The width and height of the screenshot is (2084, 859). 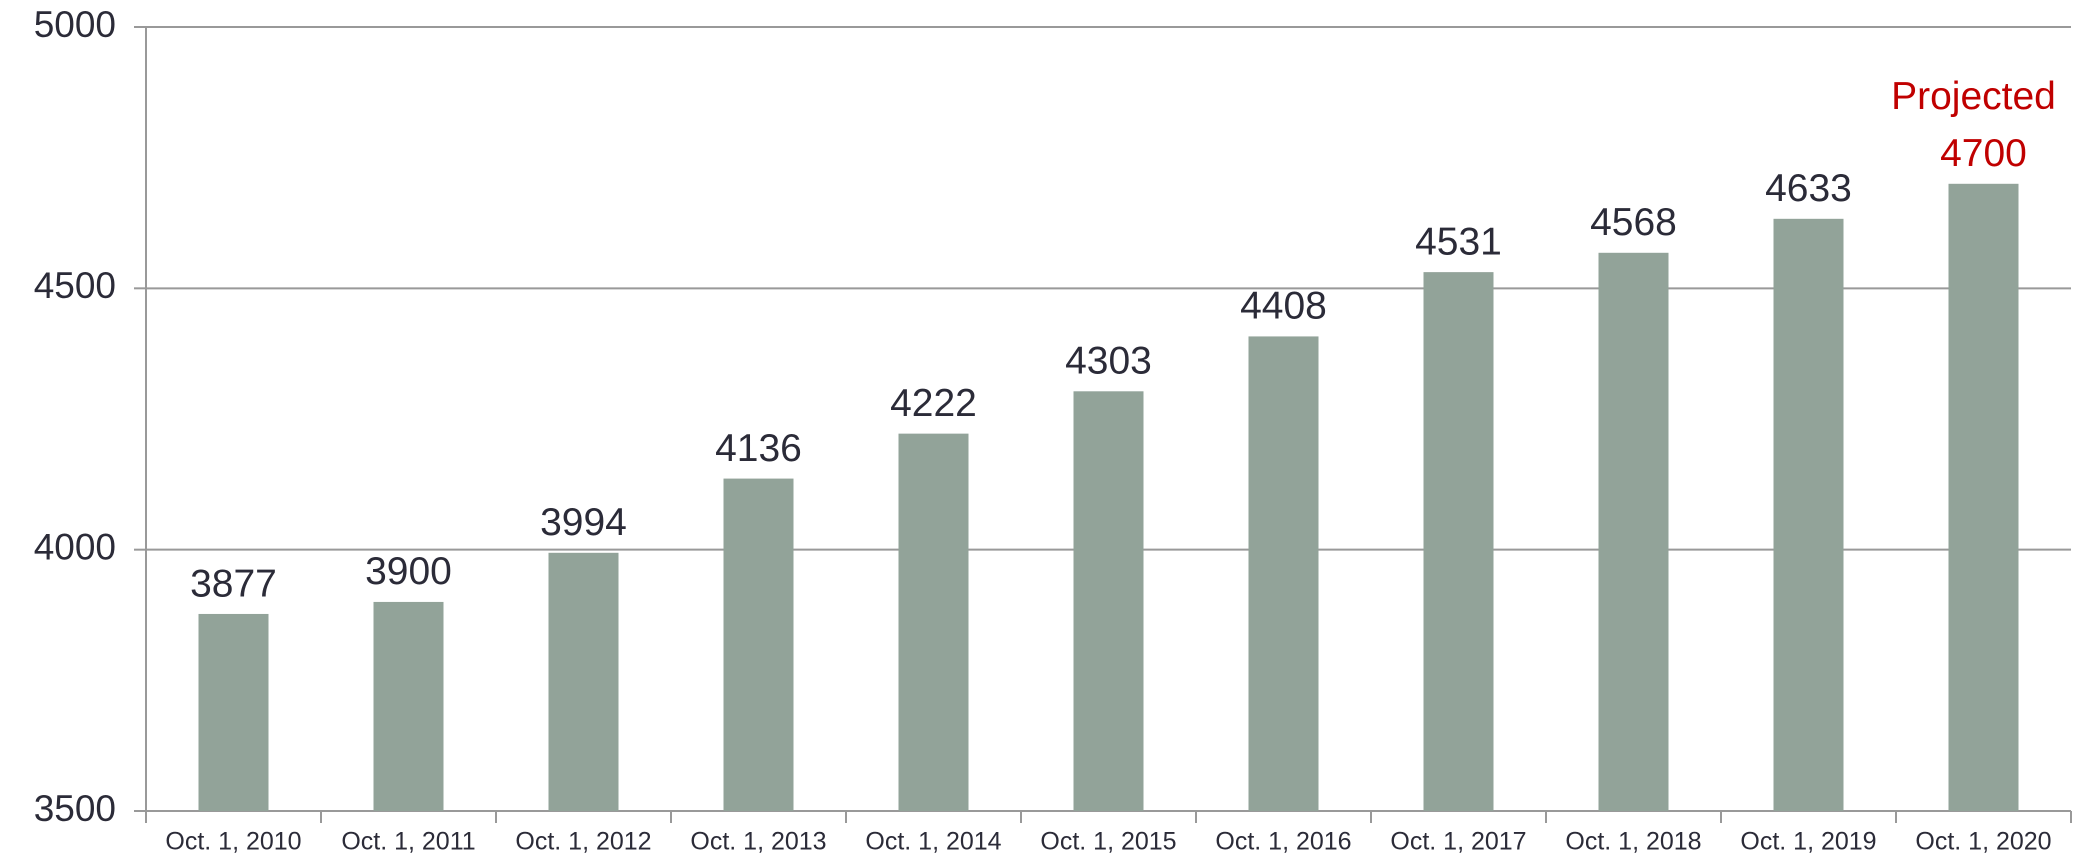 What do you see at coordinates (75, 808) in the screenshot?
I see `y-tick-label: 3500` at bounding box center [75, 808].